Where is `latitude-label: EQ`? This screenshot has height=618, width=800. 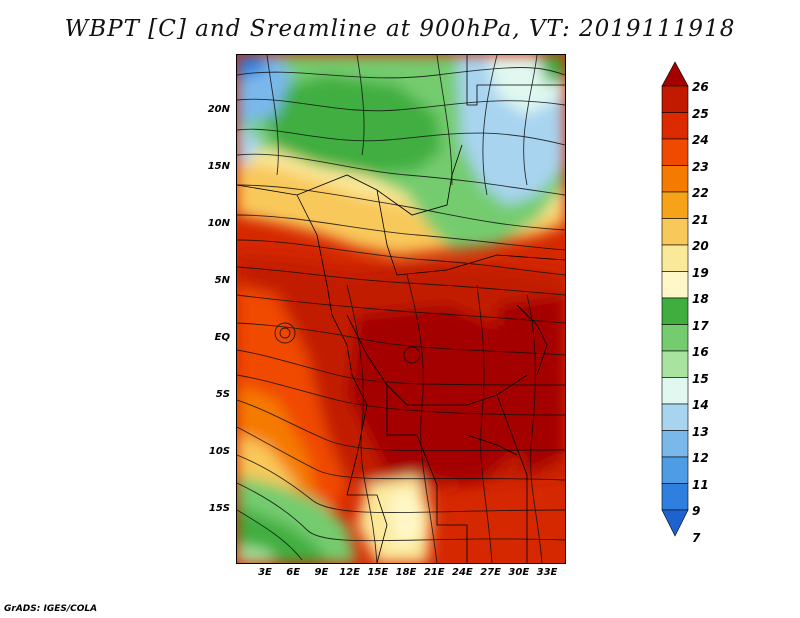 latitude-label: EQ is located at coordinates (222, 337).